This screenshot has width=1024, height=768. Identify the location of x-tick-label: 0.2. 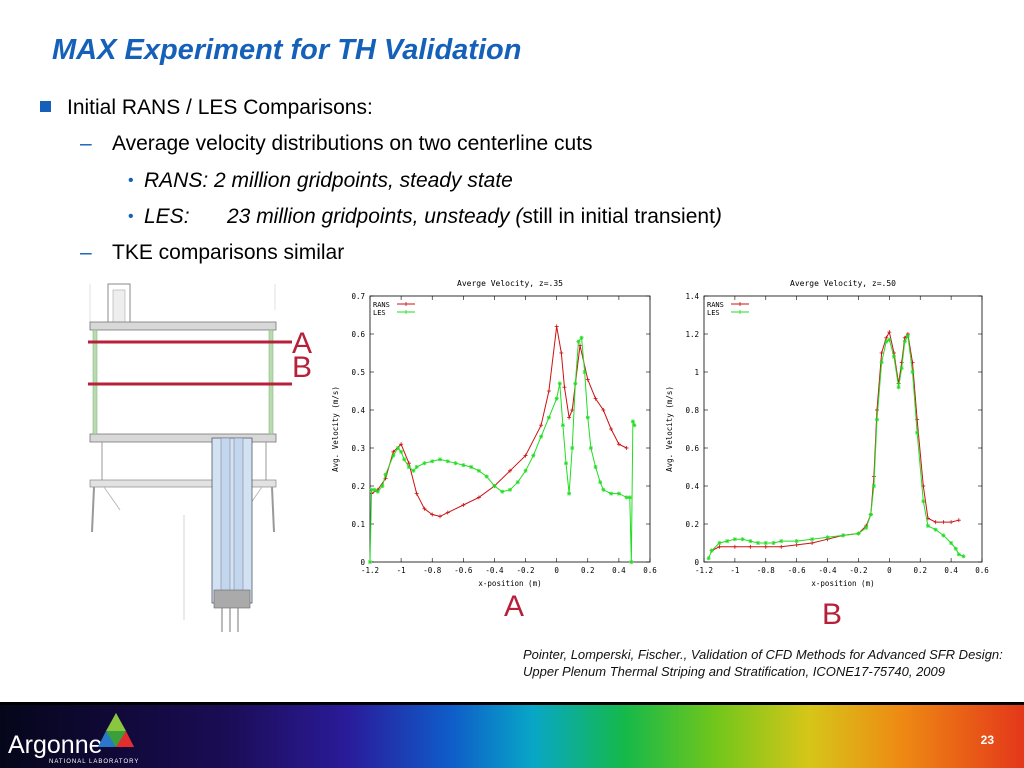
(588, 570).